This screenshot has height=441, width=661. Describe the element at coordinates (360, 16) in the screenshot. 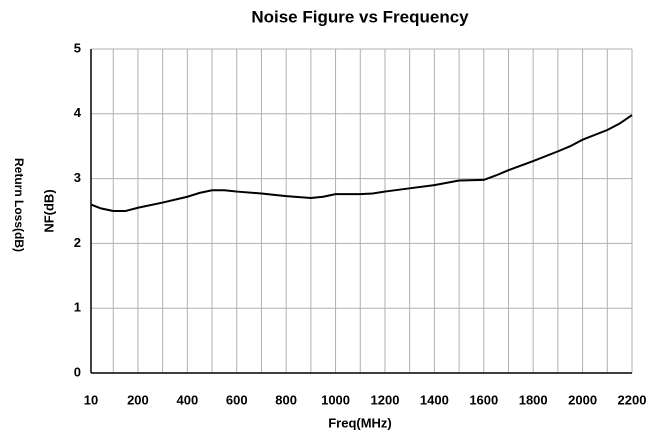

I see `chart-title: Noise Figure vs Frequency` at that location.